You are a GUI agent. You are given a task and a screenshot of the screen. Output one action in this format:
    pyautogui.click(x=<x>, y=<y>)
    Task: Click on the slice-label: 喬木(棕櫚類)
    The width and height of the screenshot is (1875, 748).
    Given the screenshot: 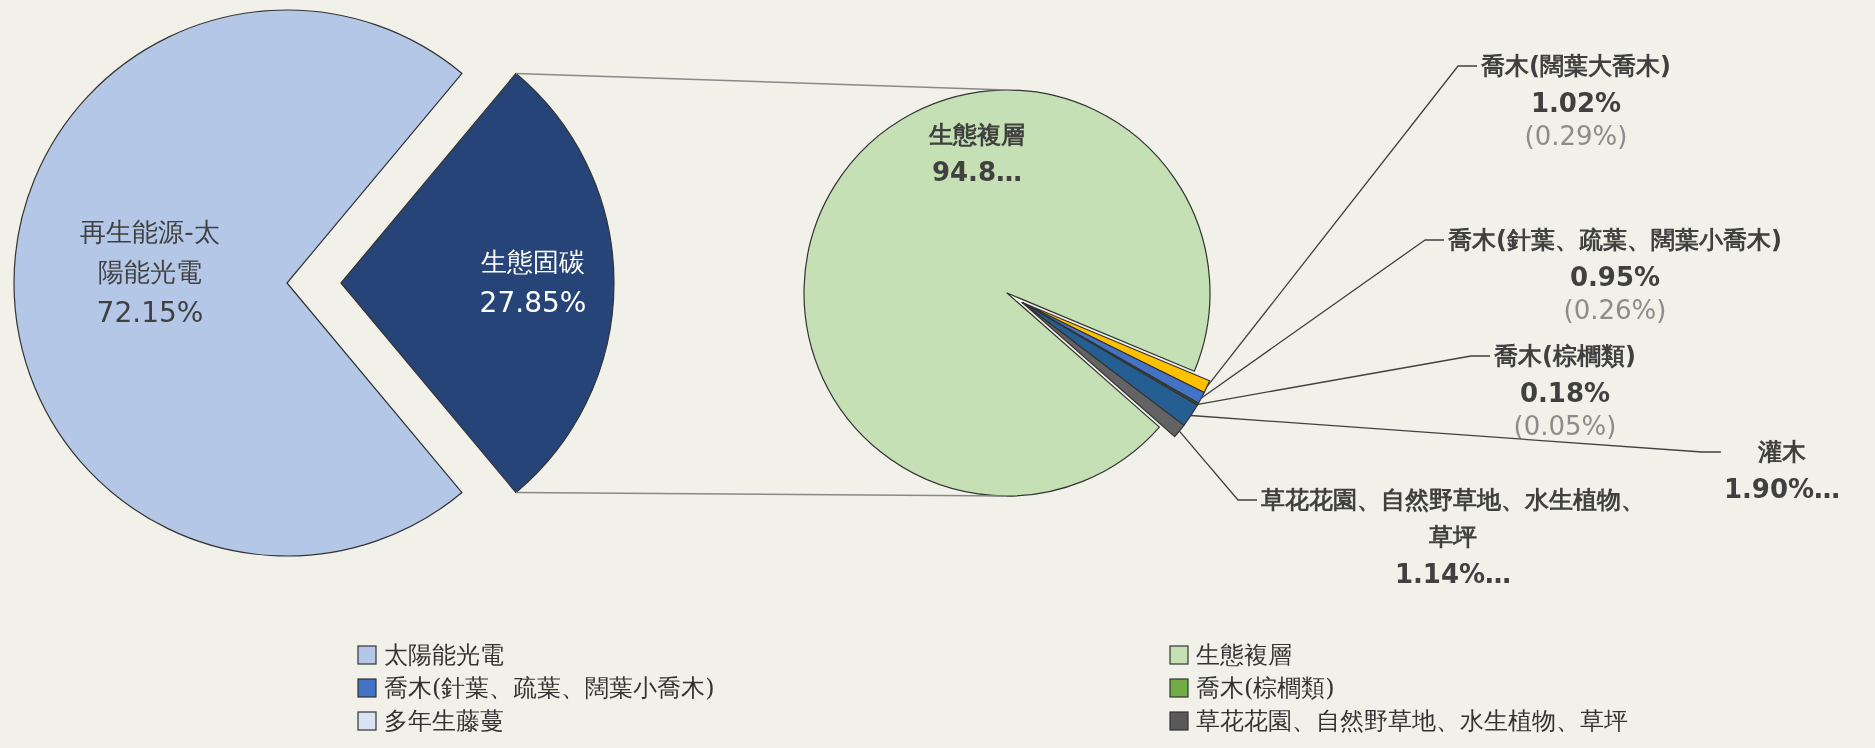 What is the action you would take?
    pyautogui.click(x=1564, y=356)
    